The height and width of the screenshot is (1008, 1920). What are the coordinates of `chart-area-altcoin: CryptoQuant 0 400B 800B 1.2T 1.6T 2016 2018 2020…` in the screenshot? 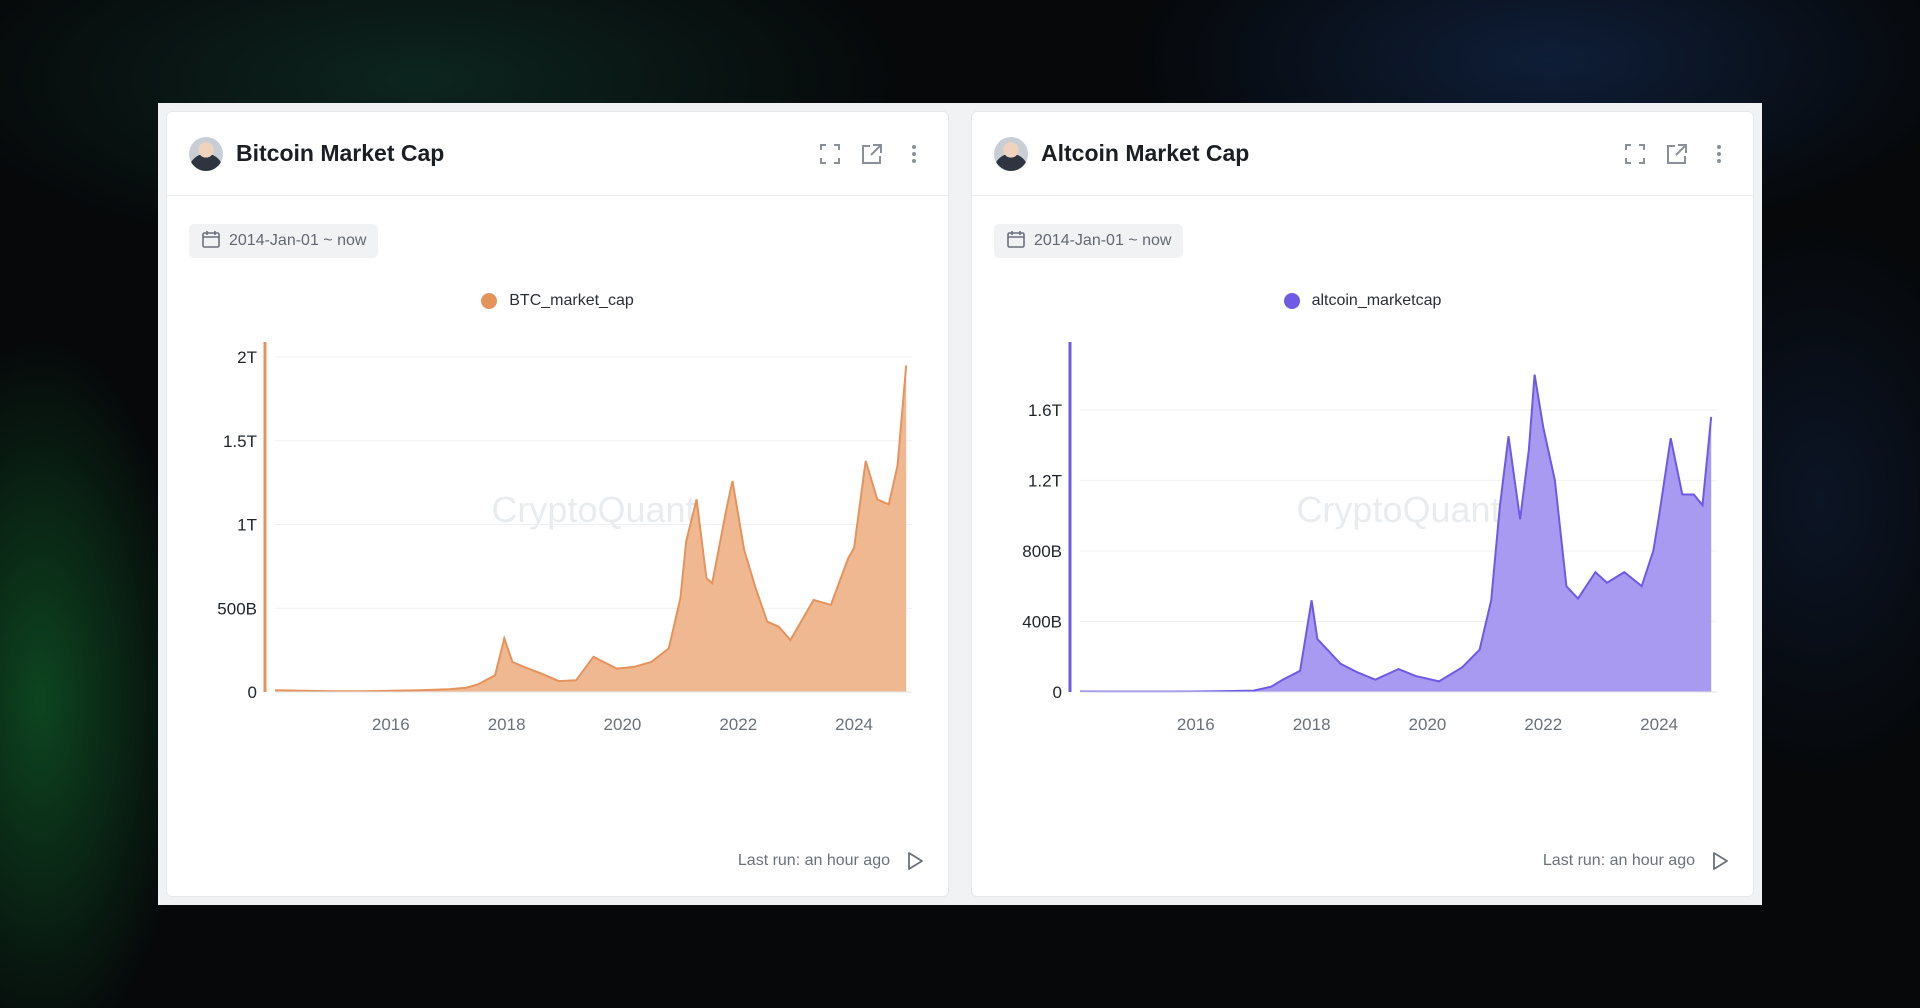 It's located at (1369, 537).